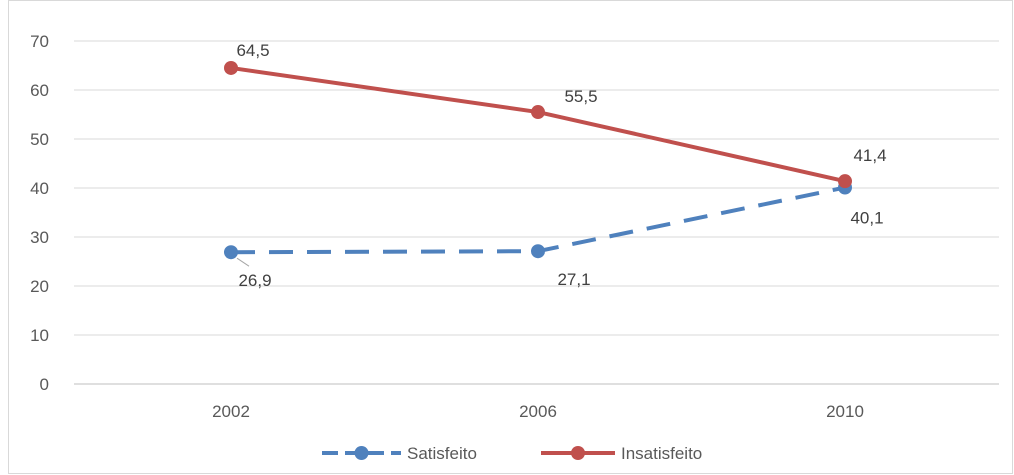  What do you see at coordinates (252, 50) in the screenshot?
I see `data-label-insatisfeito-2002: 64,5` at bounding box center [252, 50].